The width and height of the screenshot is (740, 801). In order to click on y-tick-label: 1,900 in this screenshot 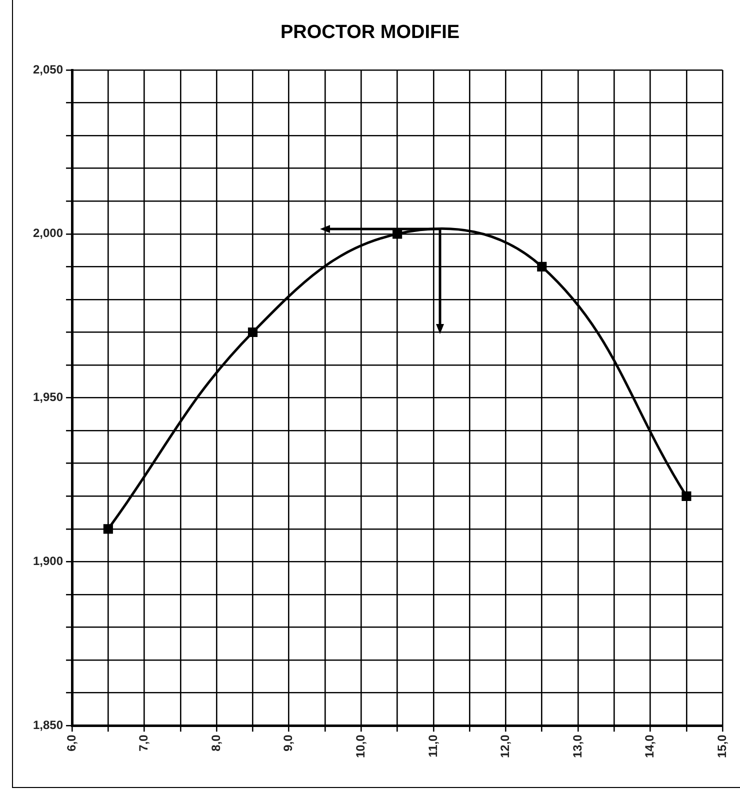, I will do `click(48, 561)`.